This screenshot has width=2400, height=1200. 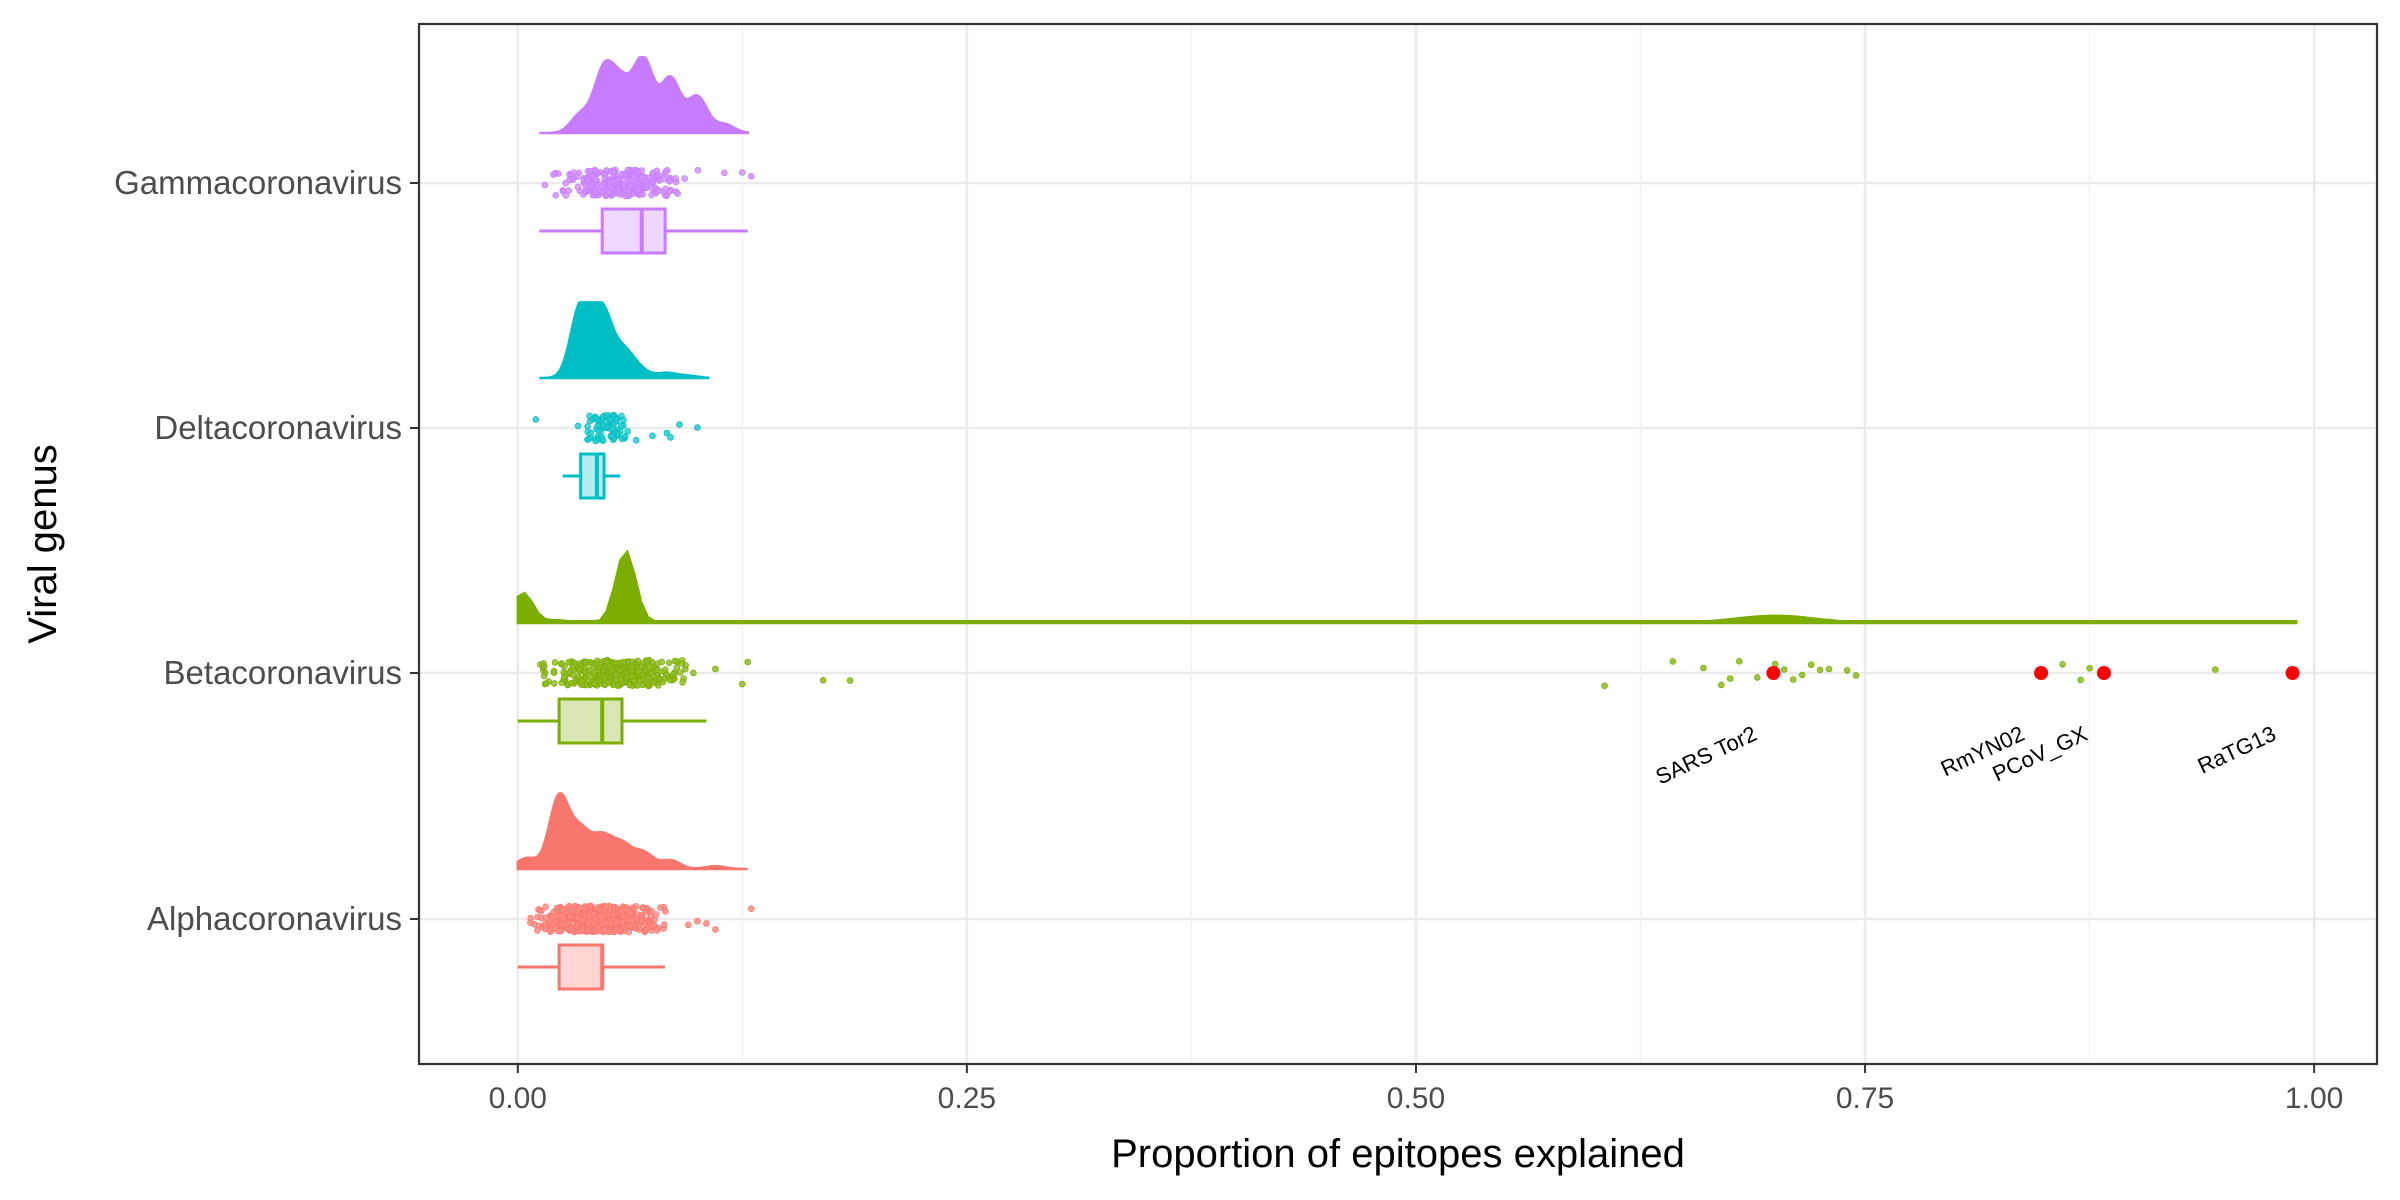 I want to click on box-iqr, so click(x=590, y=721).